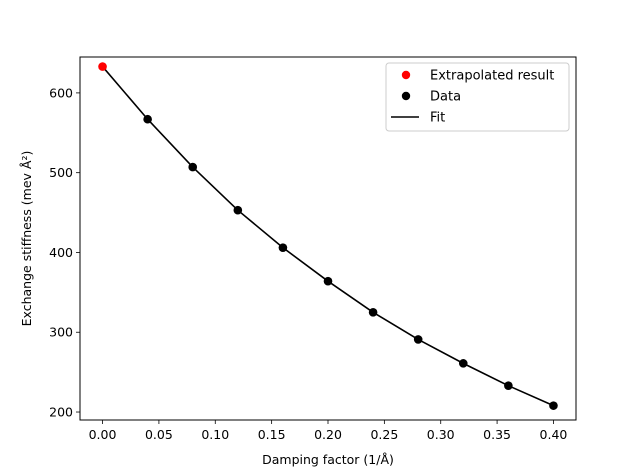 Image resolution: width=640 pixels, height=472 pixels. I want to click on x-tick-label: 0.10, so click(215, 434).